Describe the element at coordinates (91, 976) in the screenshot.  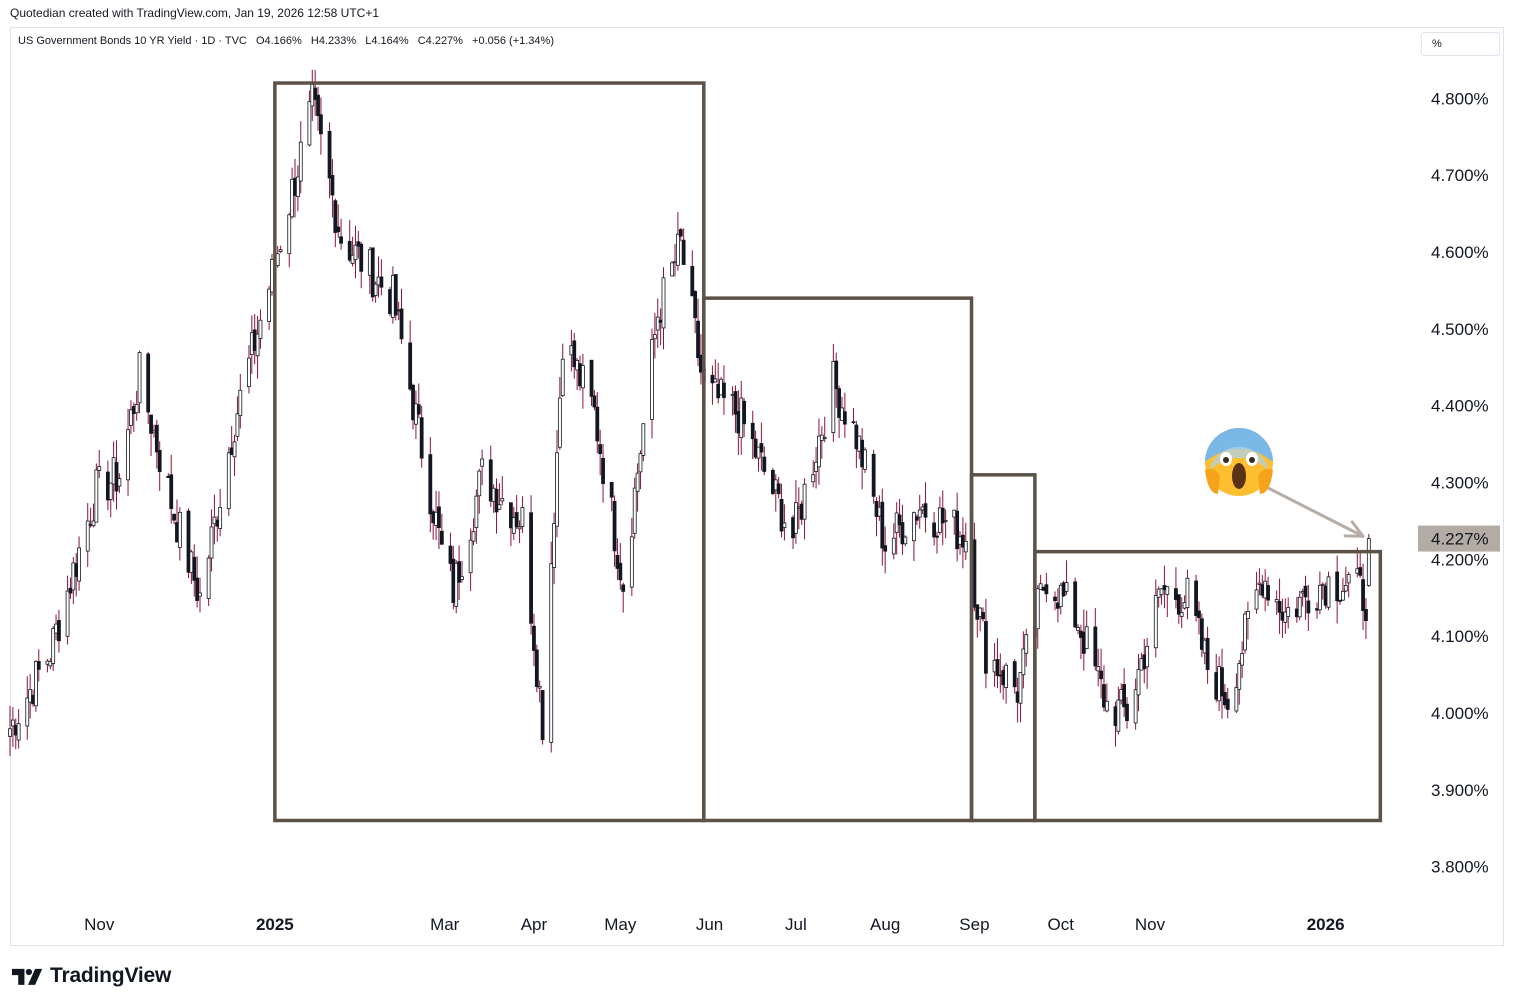
I see `tradingview-brand: TradingView` at that location.